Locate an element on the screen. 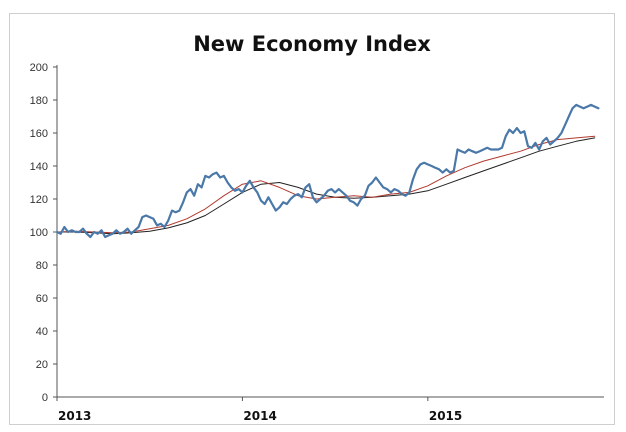 The height and width of the screenshot is (432, 626). y-axis-ticks: 0 20 40 60 80 100 120 140 160 180 200 is located at coordinates (43, 233).